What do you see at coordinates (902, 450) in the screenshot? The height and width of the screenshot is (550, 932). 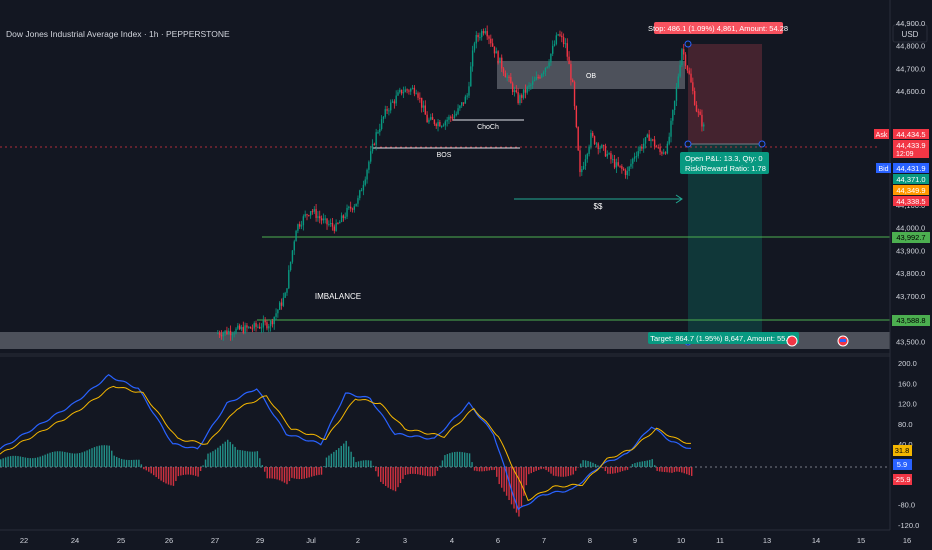 I see `osc-tag-0: 31.8` at bounding box center [902, 450].